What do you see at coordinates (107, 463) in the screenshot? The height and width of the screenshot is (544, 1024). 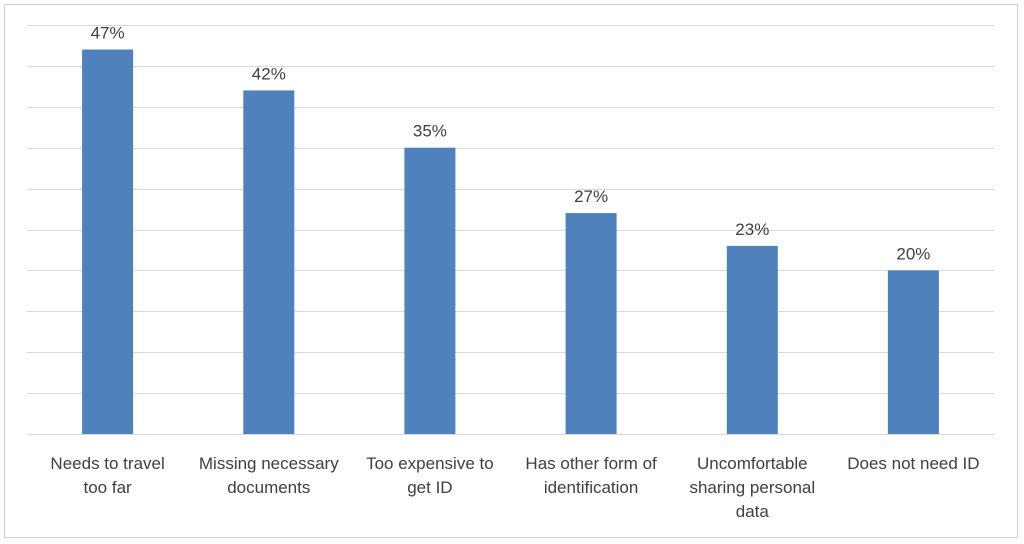 I see `category-label-line: Needs to travel` at bounding box center [107, 463].